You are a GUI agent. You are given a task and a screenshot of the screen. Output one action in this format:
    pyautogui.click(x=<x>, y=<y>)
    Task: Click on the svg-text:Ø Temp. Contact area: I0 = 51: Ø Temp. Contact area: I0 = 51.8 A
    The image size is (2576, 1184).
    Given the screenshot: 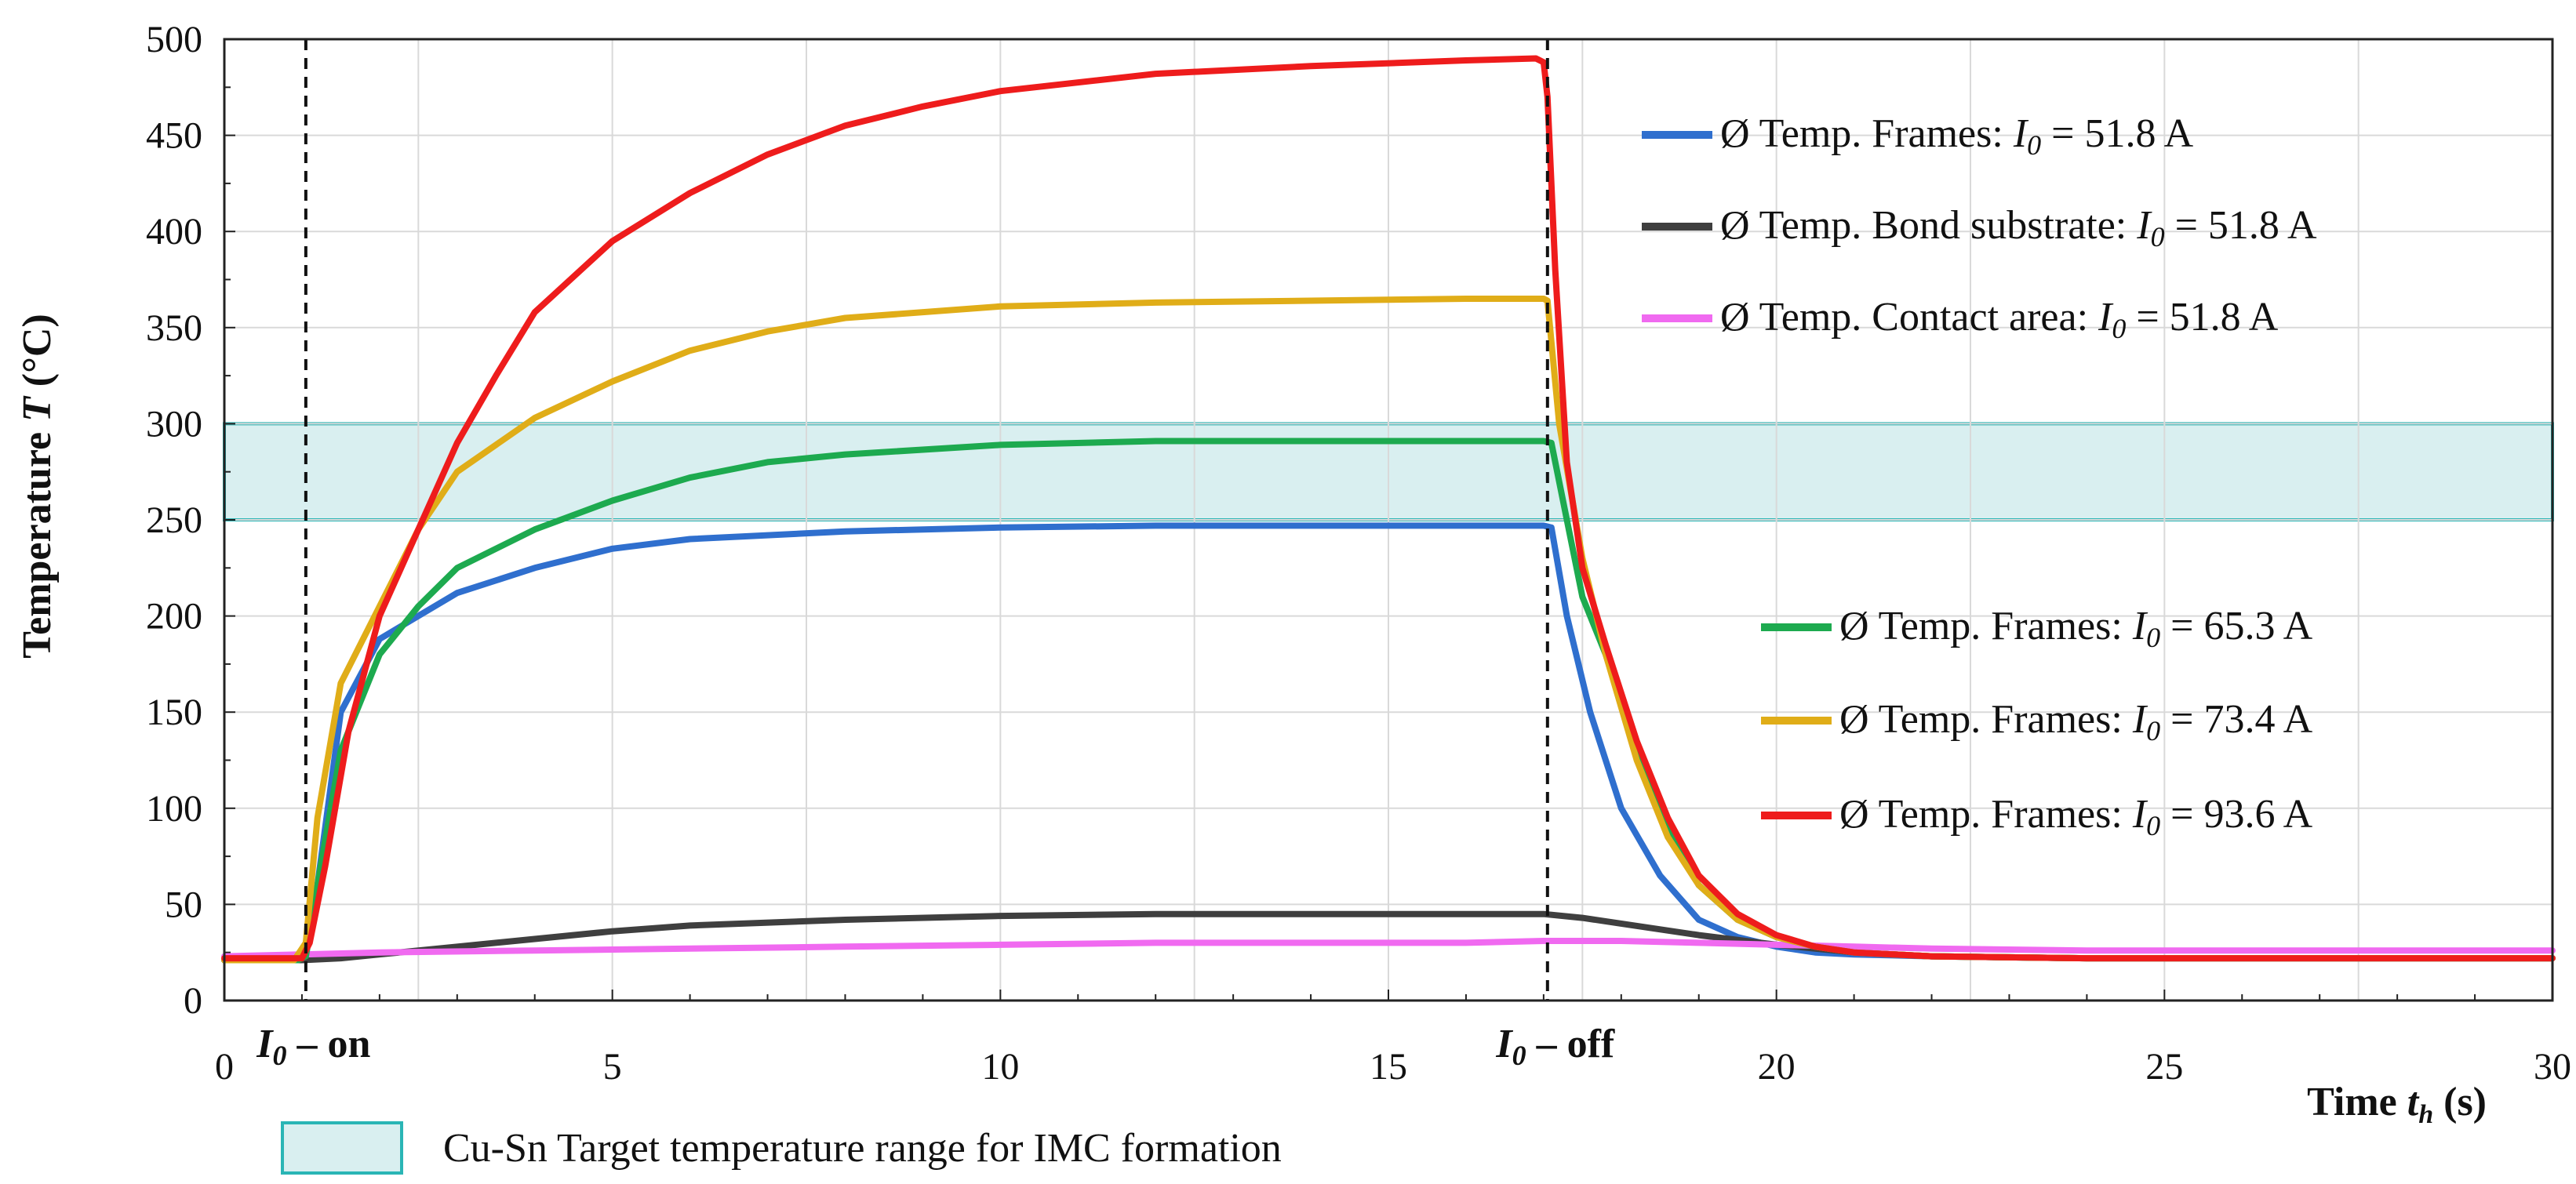 What is the action you would take?
    pyautogui.click(x=2000, y=319)
    